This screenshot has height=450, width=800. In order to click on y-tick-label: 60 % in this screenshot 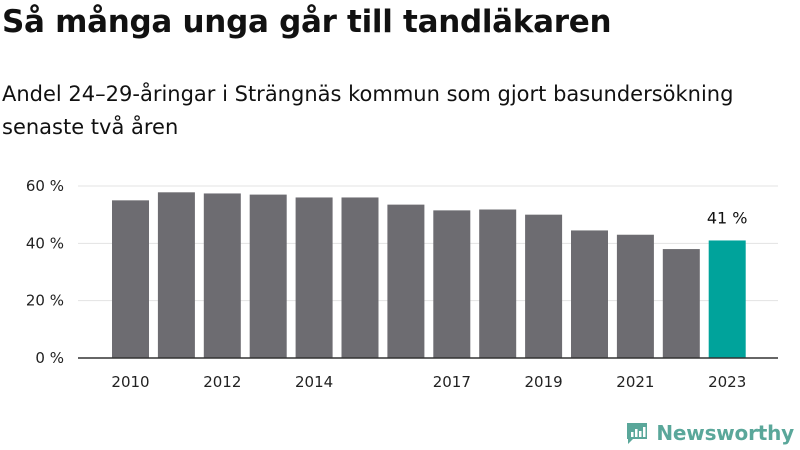, I will do `click(45, 186)`.